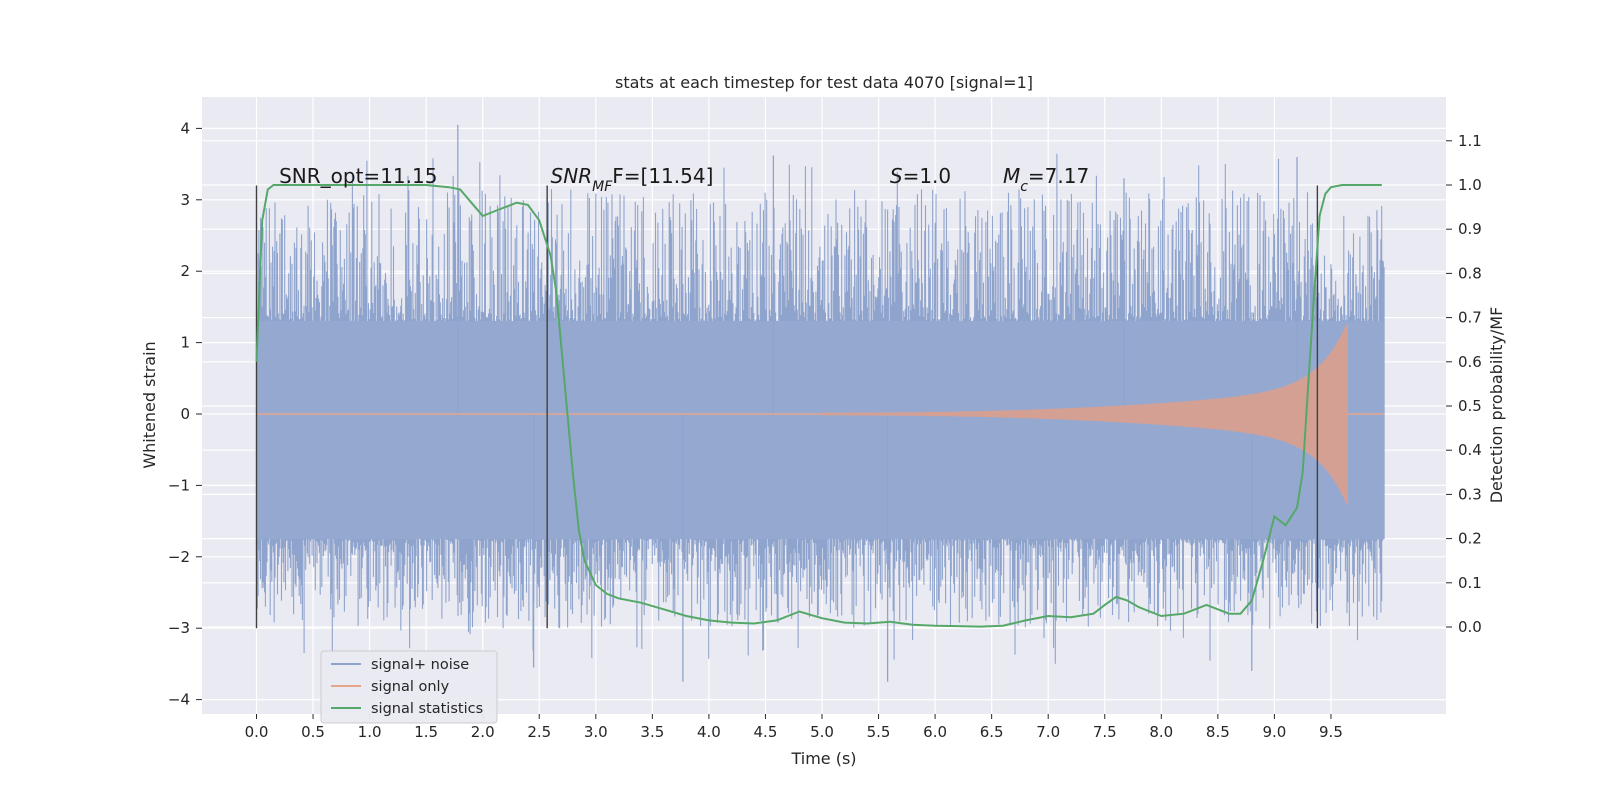  I want to click on y-tick-label-left: −4, so click(179, 700).